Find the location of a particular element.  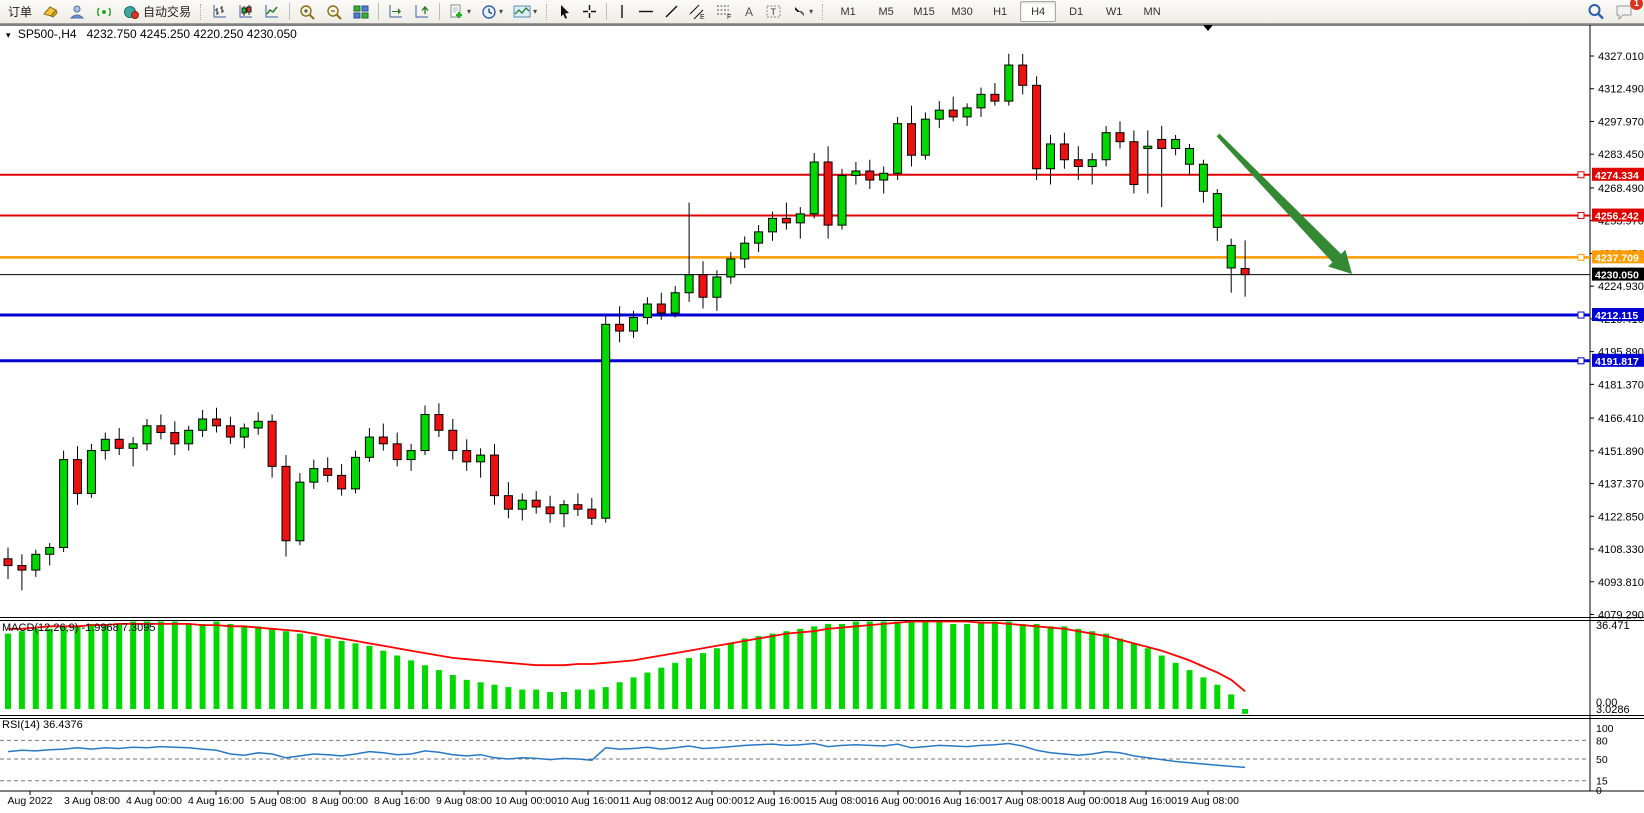

tab-m30: M30 is located at coordinates (962, 11).